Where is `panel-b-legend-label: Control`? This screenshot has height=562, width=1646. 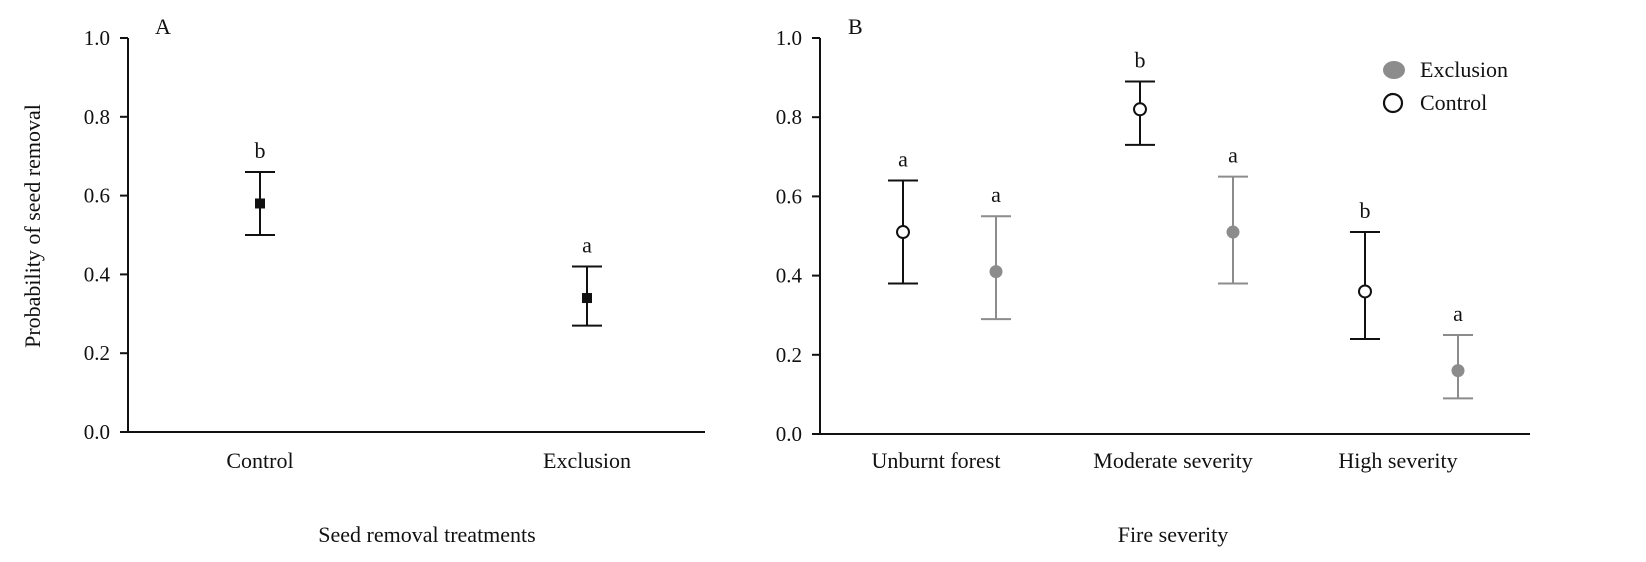
panel-b-legend-label: Control is located at coordinates (1453, 102).